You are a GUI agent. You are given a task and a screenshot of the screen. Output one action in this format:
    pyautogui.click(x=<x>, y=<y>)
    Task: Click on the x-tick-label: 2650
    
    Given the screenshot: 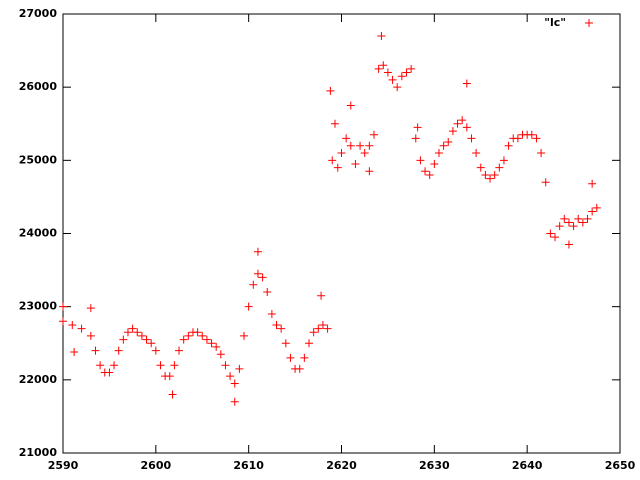 What is the action you would take?
    pyautogui.click(x=620, y=465)
    